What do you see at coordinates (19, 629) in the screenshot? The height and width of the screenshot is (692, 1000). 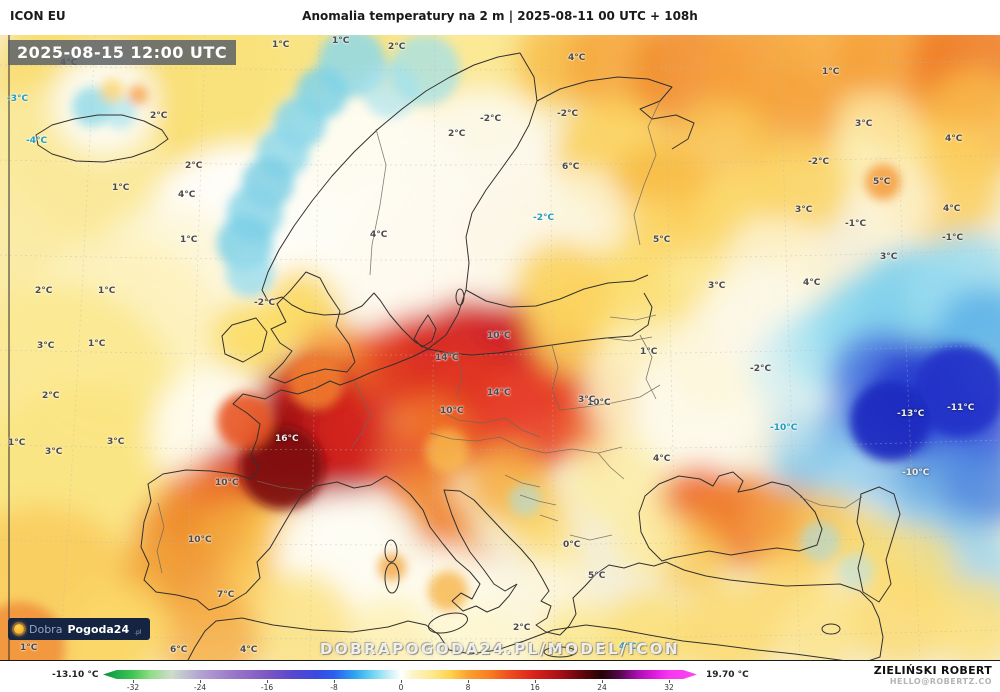 I see `sun-icon` at bounding box center [19, 629].